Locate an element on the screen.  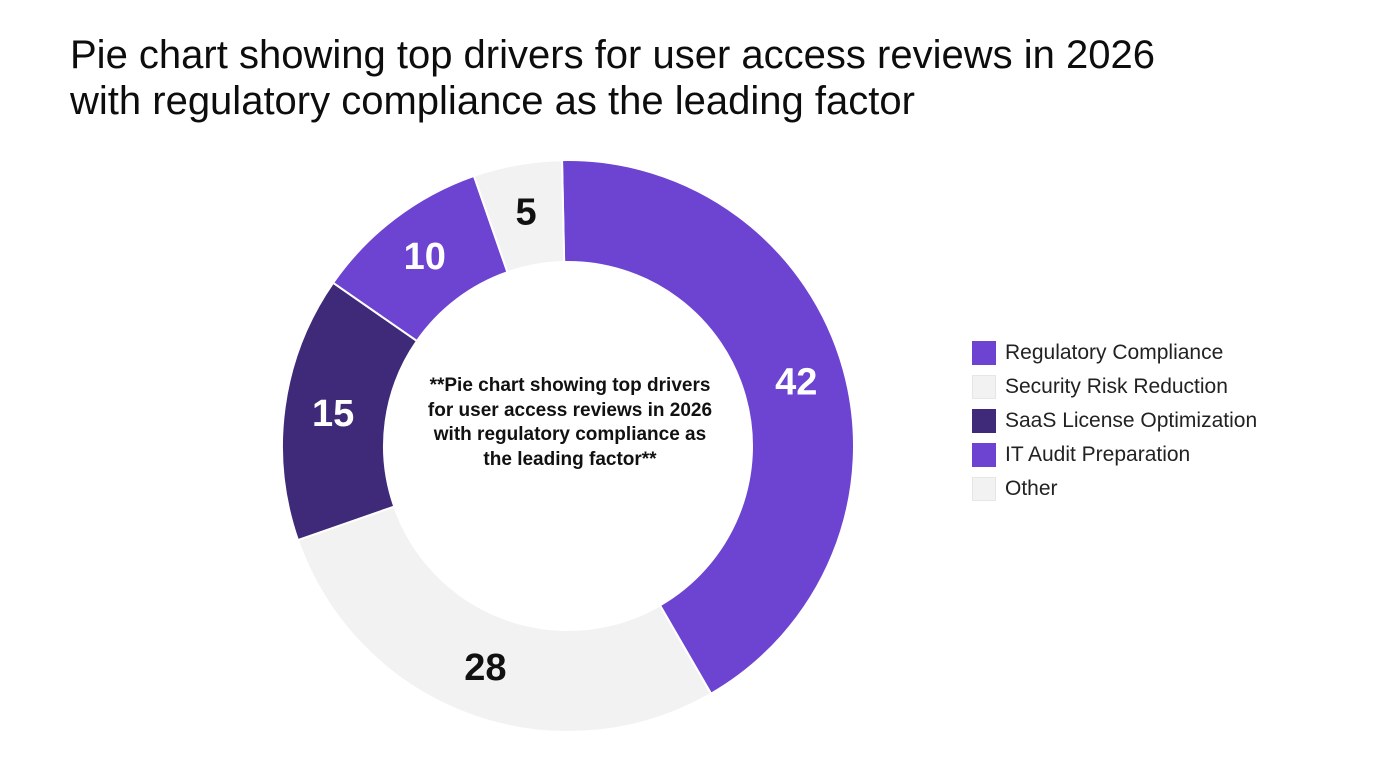
legend-item-security-risk-reduction: Security Risk Reduction is located at coordinates (1114, 387).